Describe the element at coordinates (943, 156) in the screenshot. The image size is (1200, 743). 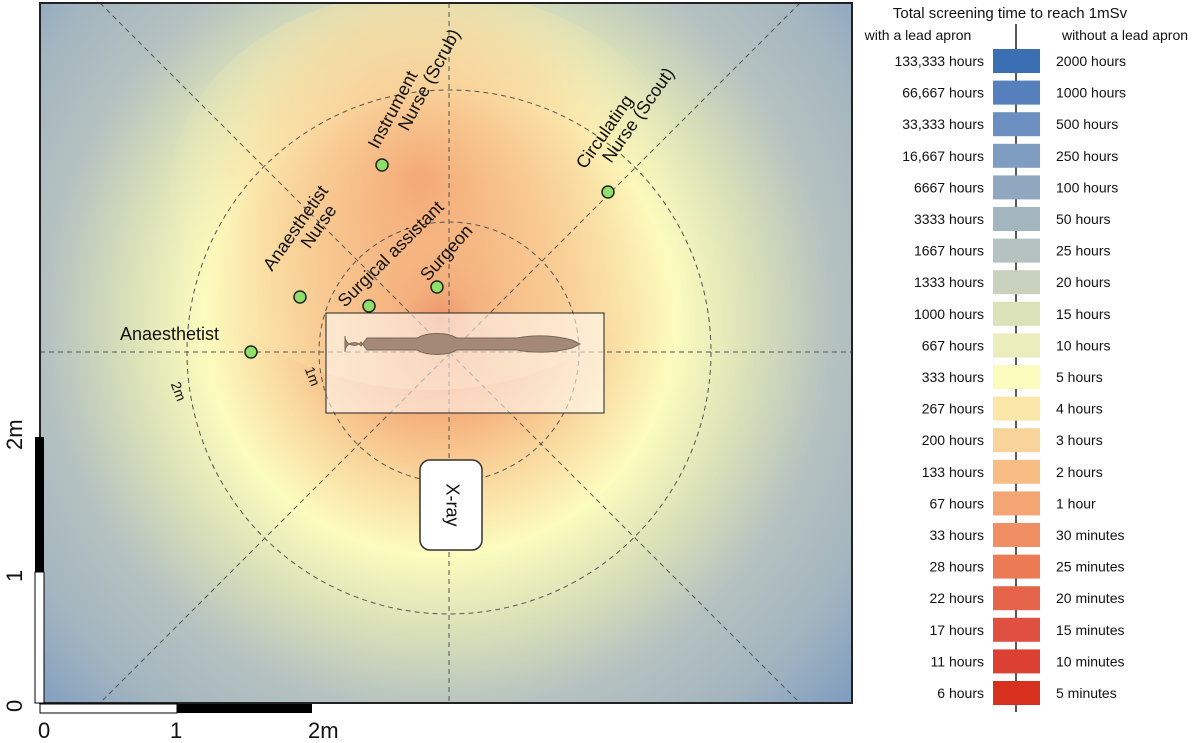
I see `legend-with: 16,667 hours` at that location.